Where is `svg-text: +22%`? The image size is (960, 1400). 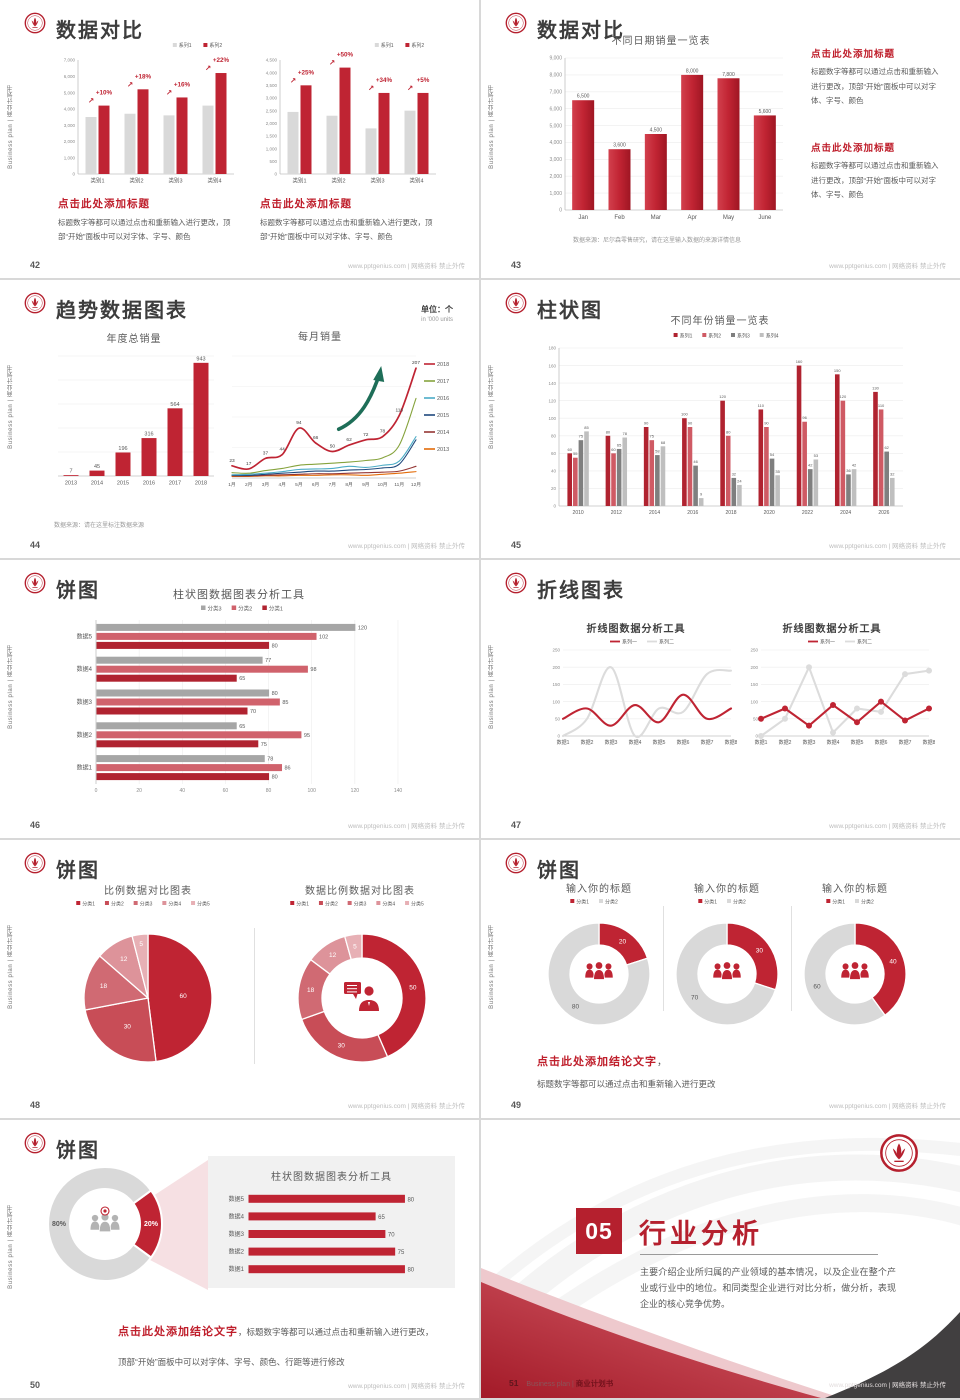 svg-text: +22% is located at coordinates (221, 60).